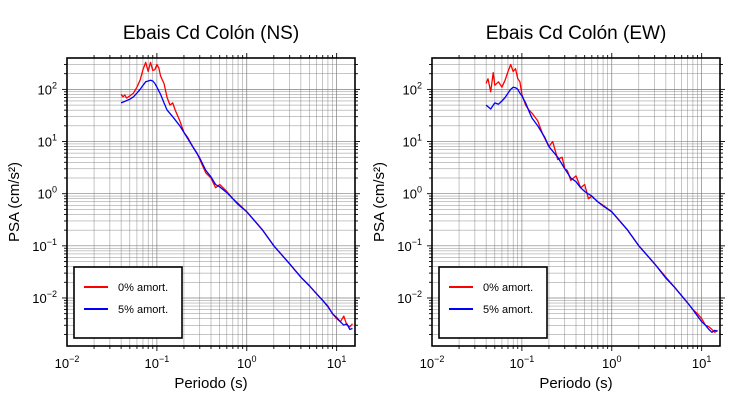 This screenshot has height=400, width=730. What do you see at coordinates (576, 33) in the screenshot?
I see `chart-title: Ebais Cd Colón (EW)` at bounding box center [576, 33].